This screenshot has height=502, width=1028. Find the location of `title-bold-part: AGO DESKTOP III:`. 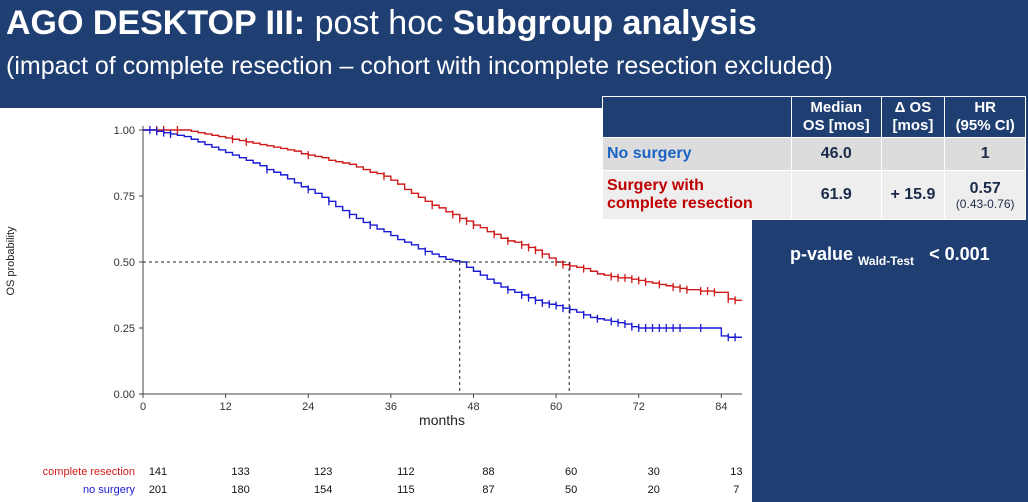

title-bold-part: AGO DESKTOP III: is located at coordinates (156, 23).